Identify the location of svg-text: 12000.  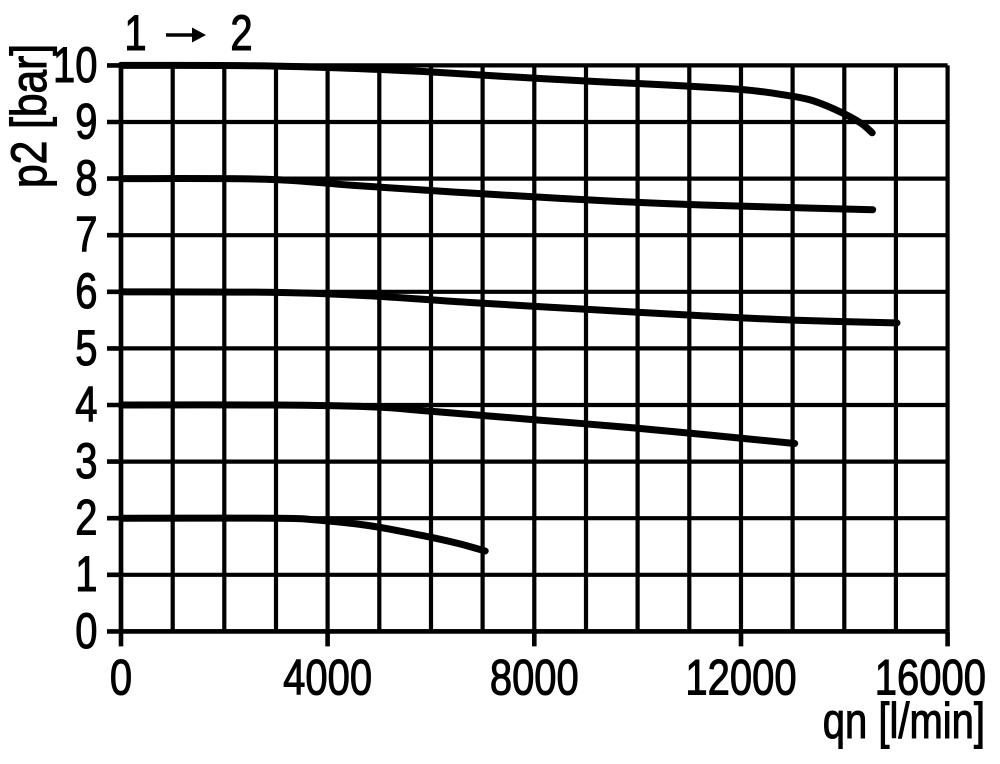
(740, 677).